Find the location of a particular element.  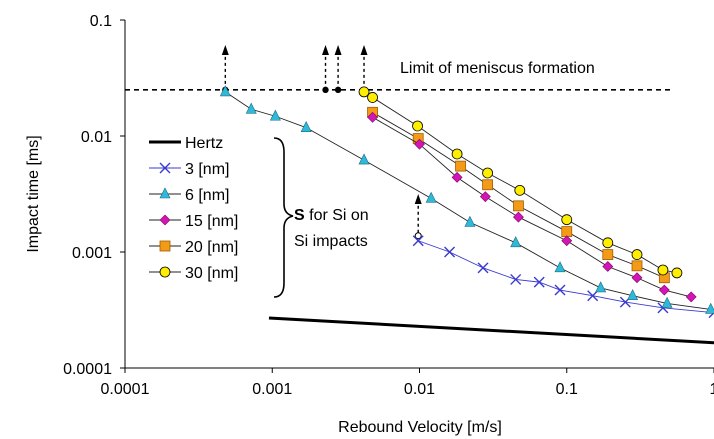

legend-label: 3 [nm] is located at coordinates (207, 169).